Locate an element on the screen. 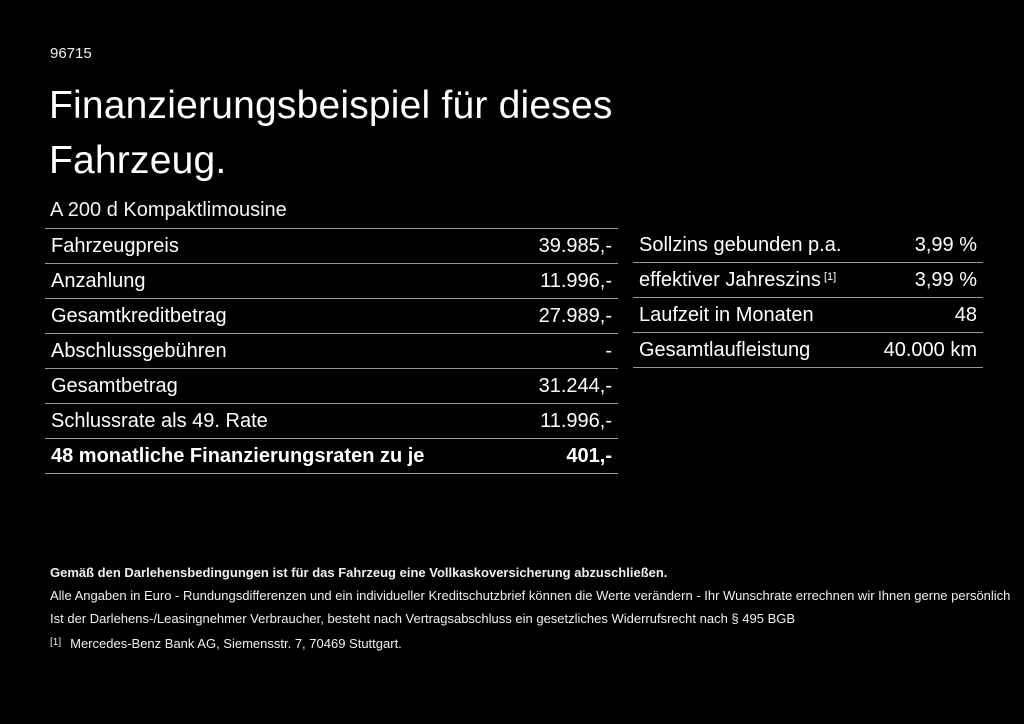 Image resolution: width=1024 pixels, height=724 pixels. row-label: Sollzins gebunden p.a. is located at coordinates (740, 244).